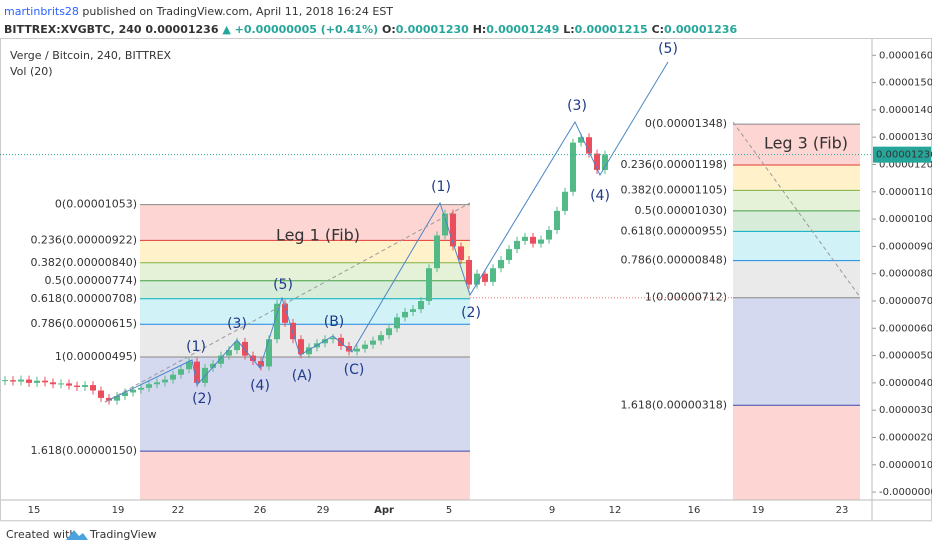 The image size is (932, 550). What do you see at coordinates (300, 29) in the screenshot?
I see `change: ▲ +0.00000005 (+0.41%)` at bounding box center [300, 29].